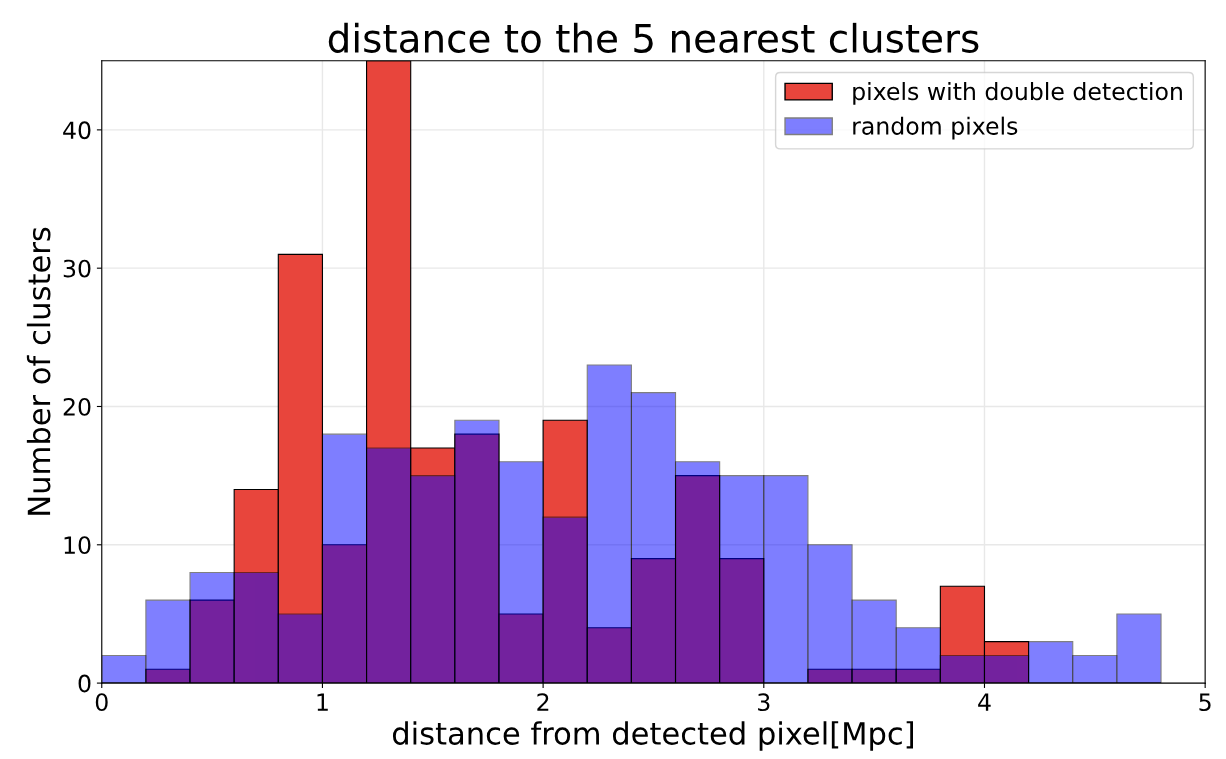  Describe the element at coordinates (984, 702) in the screenshot. I see `x-tick-label: 4` at that location.